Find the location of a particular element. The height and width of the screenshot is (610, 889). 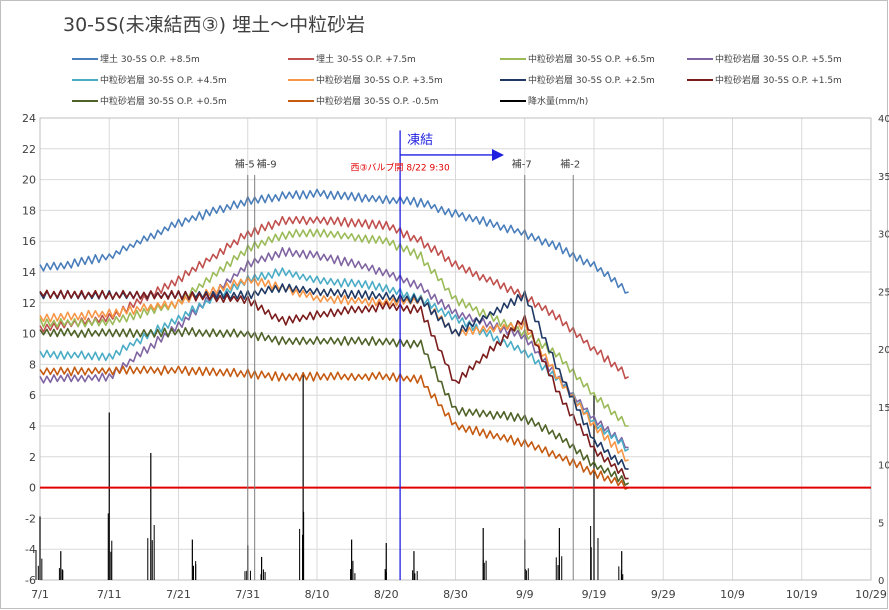

legend-label: 中粒砂岩層 30-5S O.P. +3.5m is located at coordinates (379, 80).